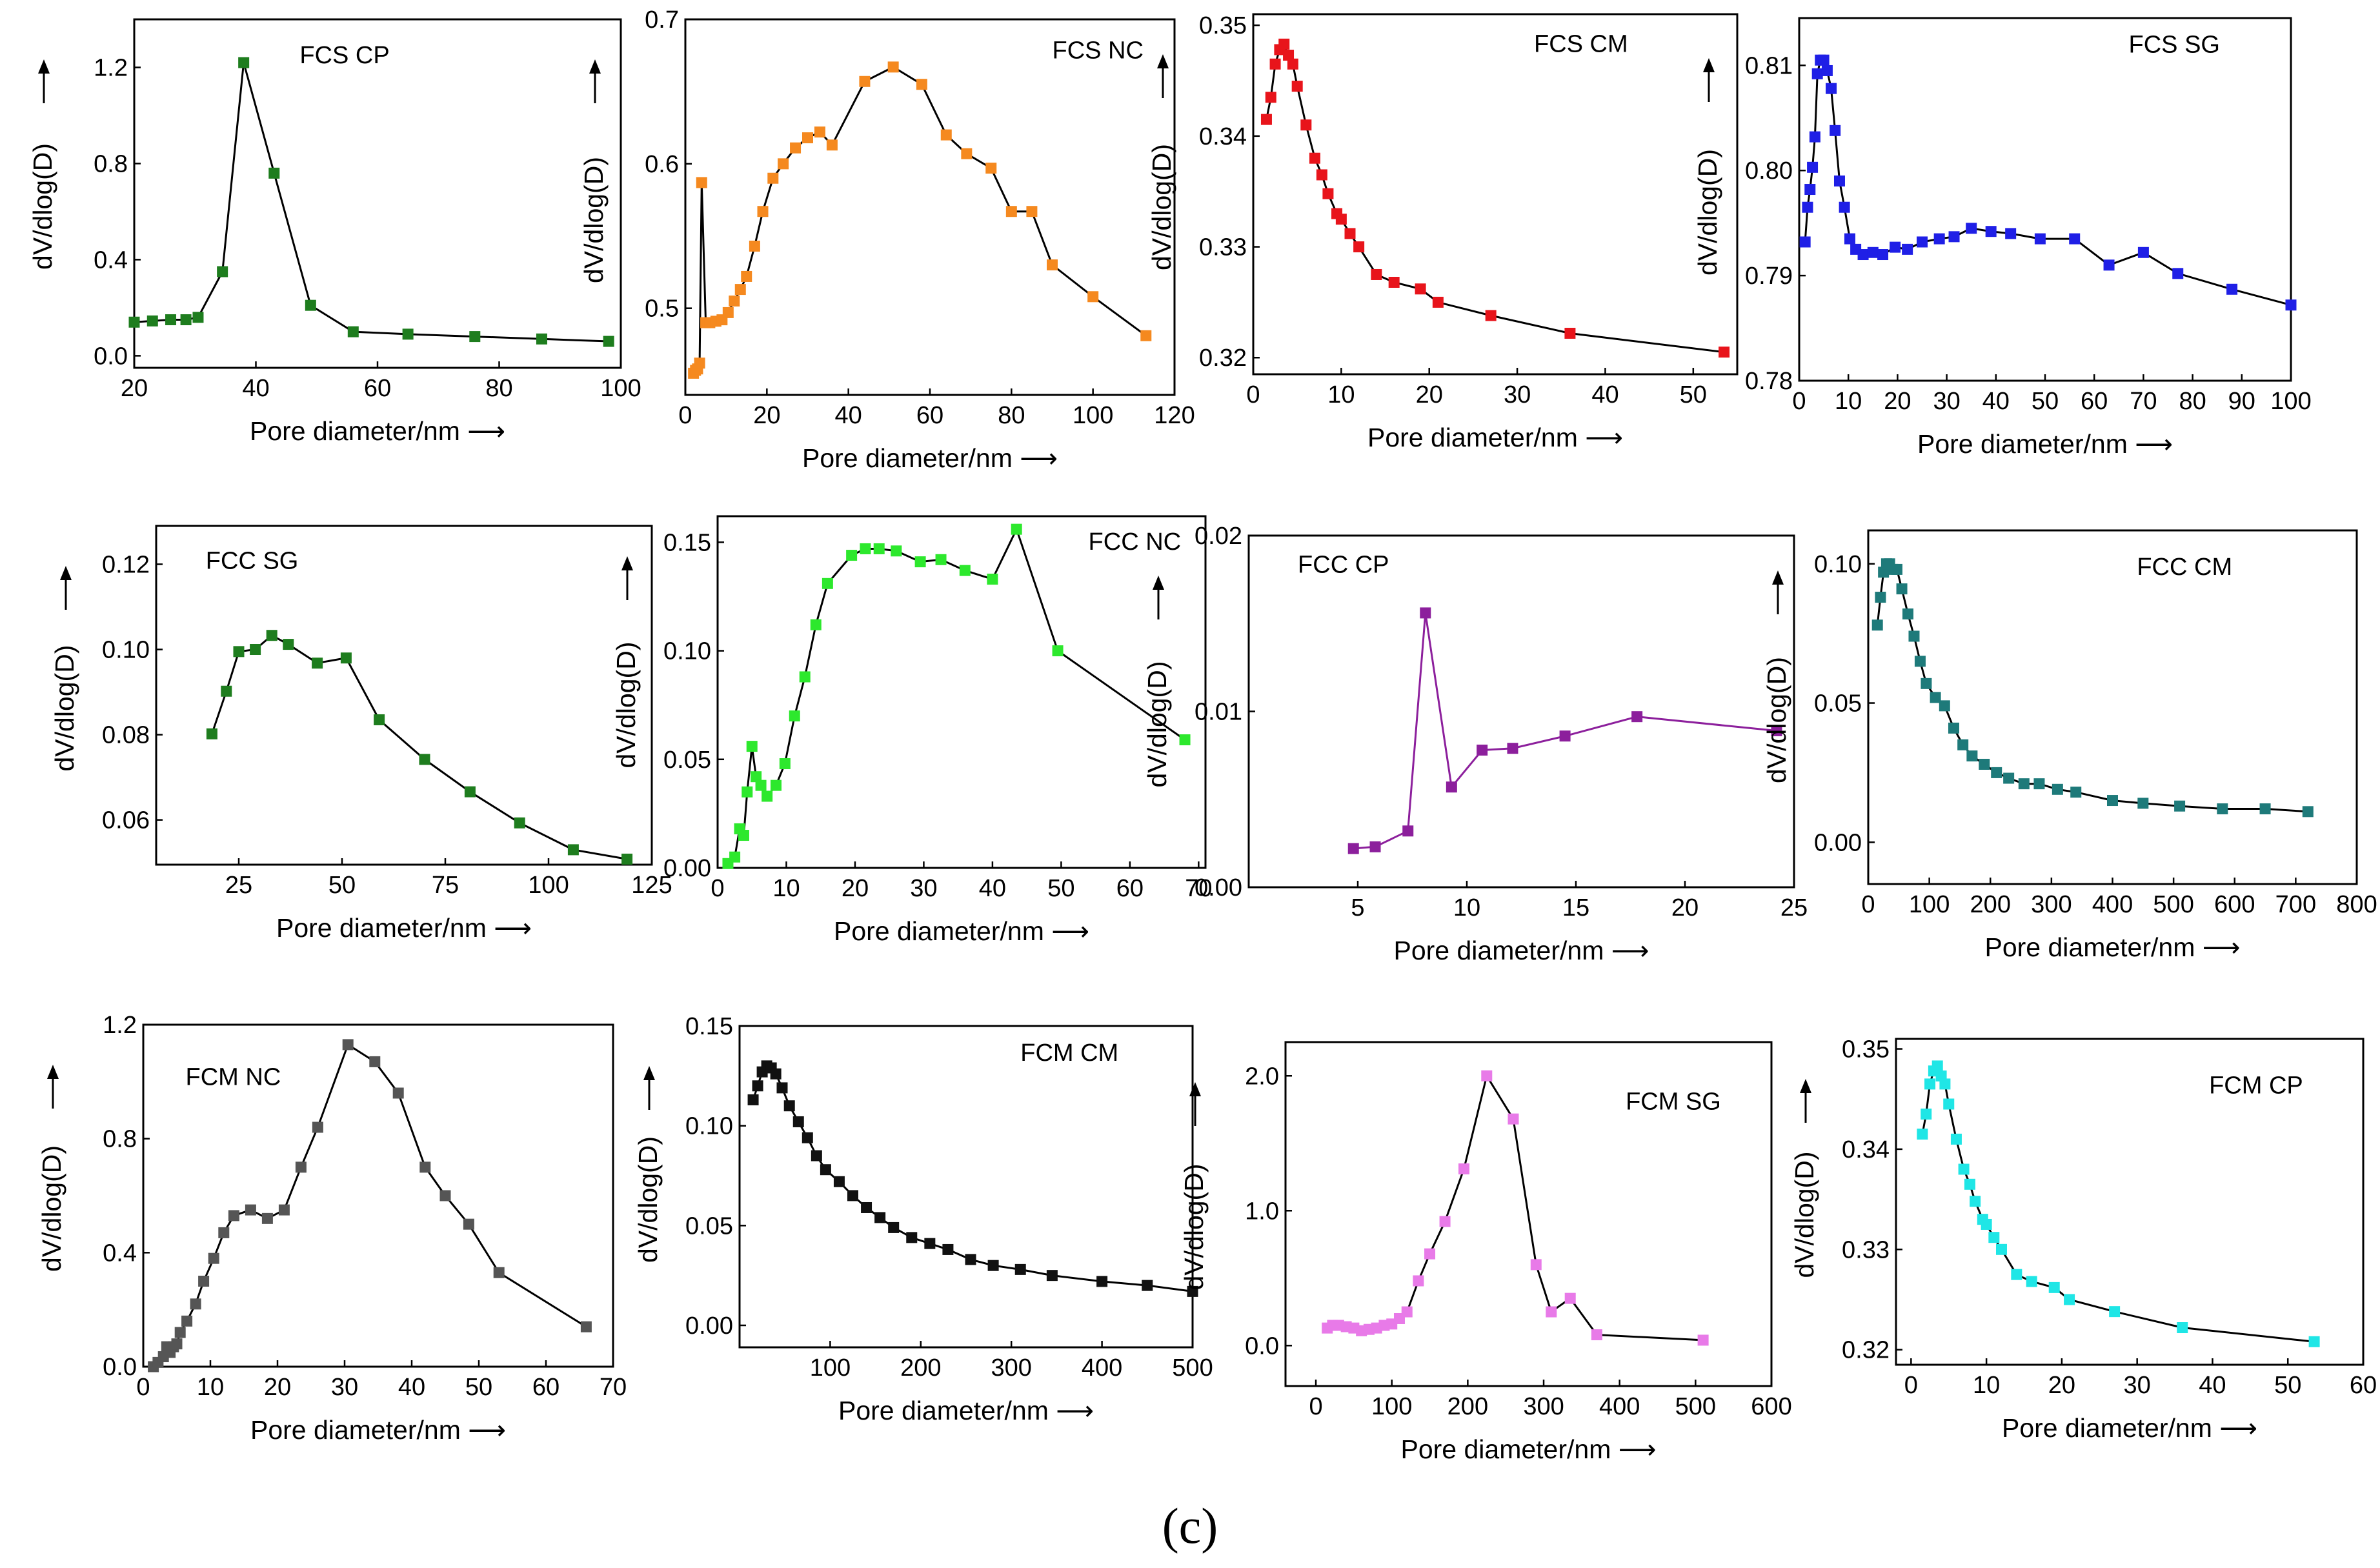 The image size is (2380, 1568). What do you see at coordinates (966, 1187) in the screenshot?
I see `plot-frame` at bounding box center [966, 1187].